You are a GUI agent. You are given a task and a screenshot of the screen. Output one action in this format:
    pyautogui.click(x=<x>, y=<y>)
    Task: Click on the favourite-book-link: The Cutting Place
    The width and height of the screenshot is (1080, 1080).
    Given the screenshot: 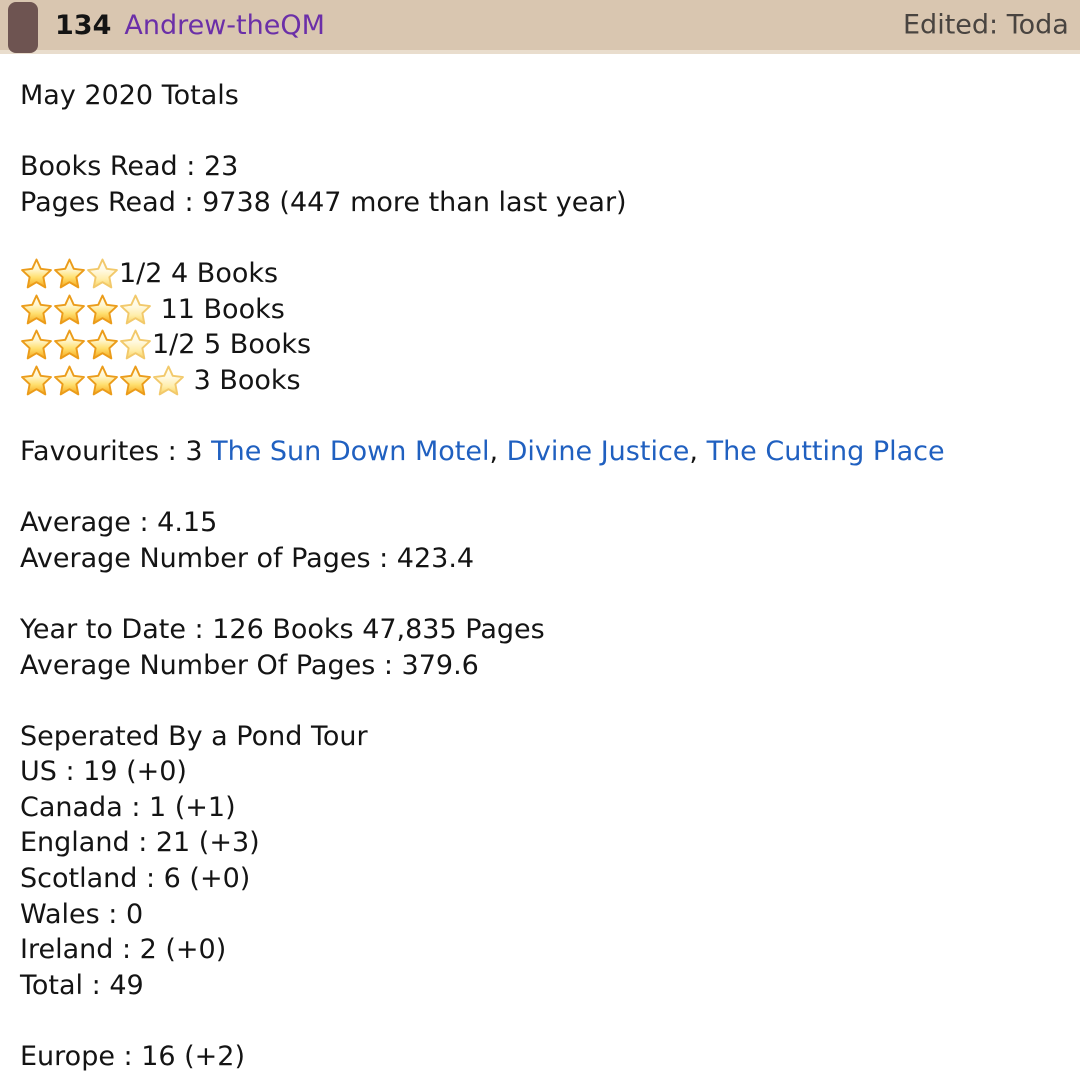 What is the action you would take?
    pyautogui.click(x=825, y=451)
    